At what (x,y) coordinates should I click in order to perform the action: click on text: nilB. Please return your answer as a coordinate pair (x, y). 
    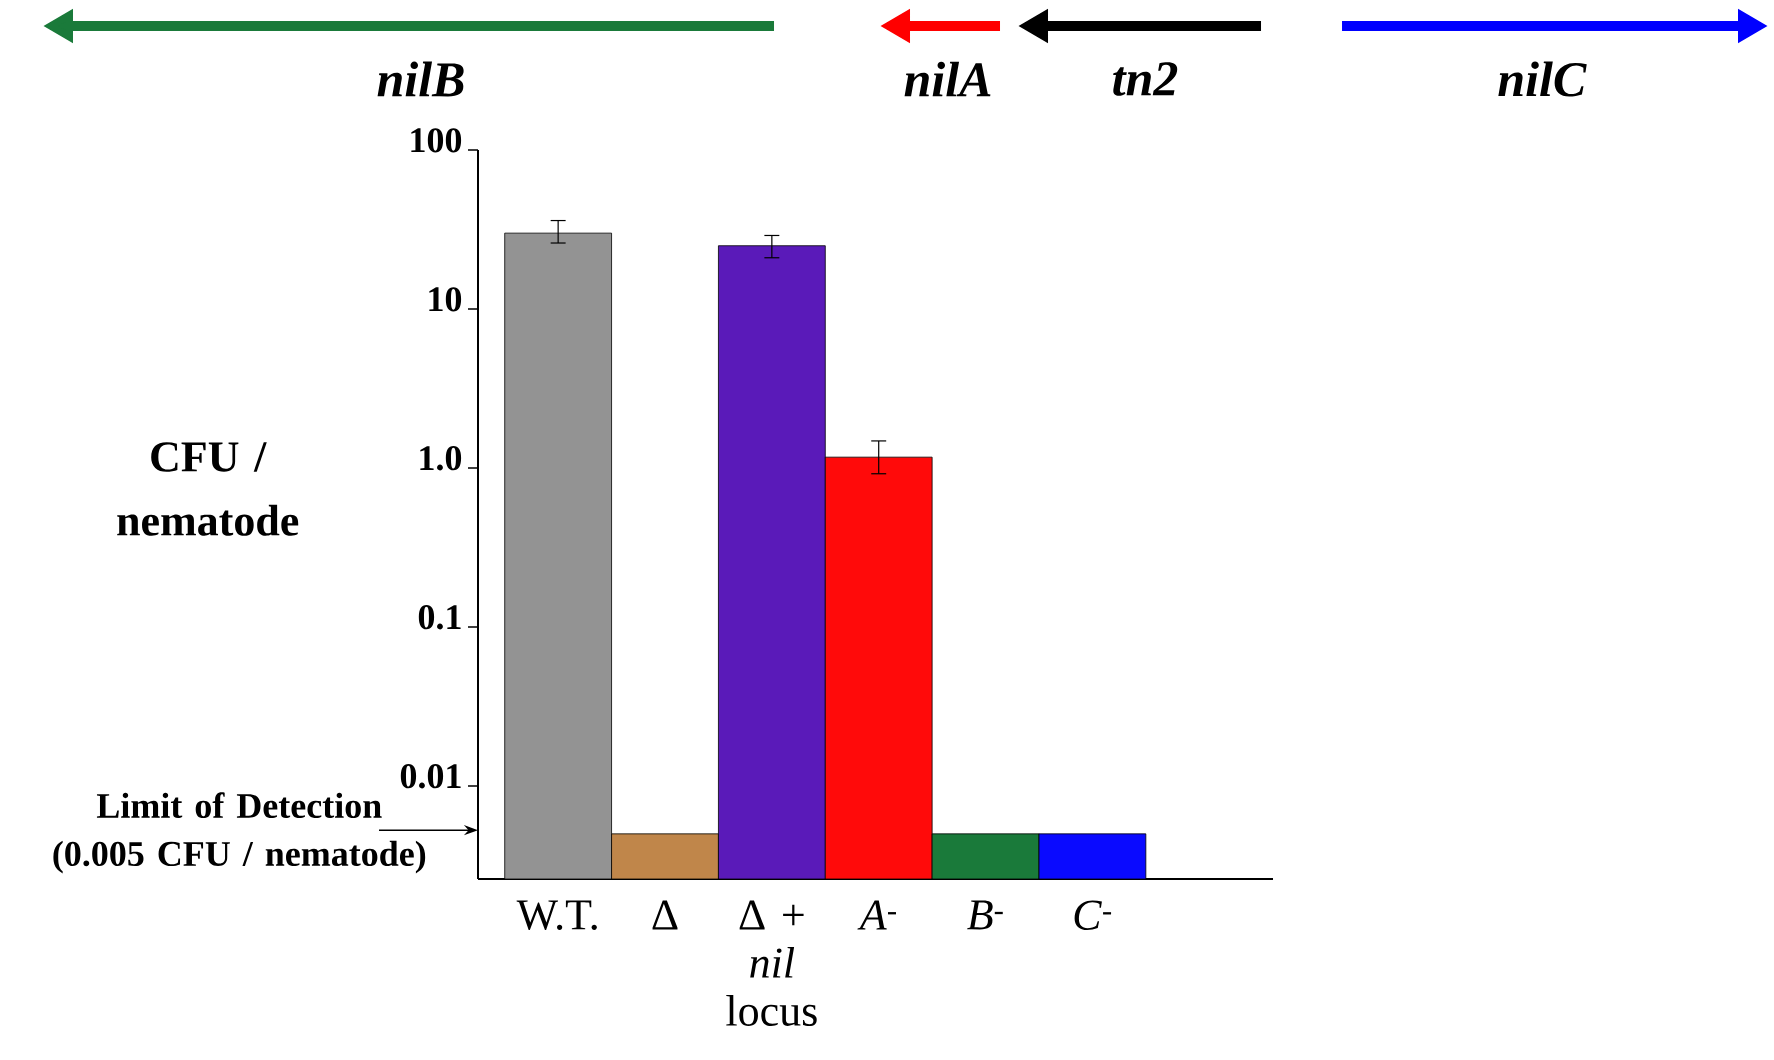
    Looking at the image, I should click on (420, 79).